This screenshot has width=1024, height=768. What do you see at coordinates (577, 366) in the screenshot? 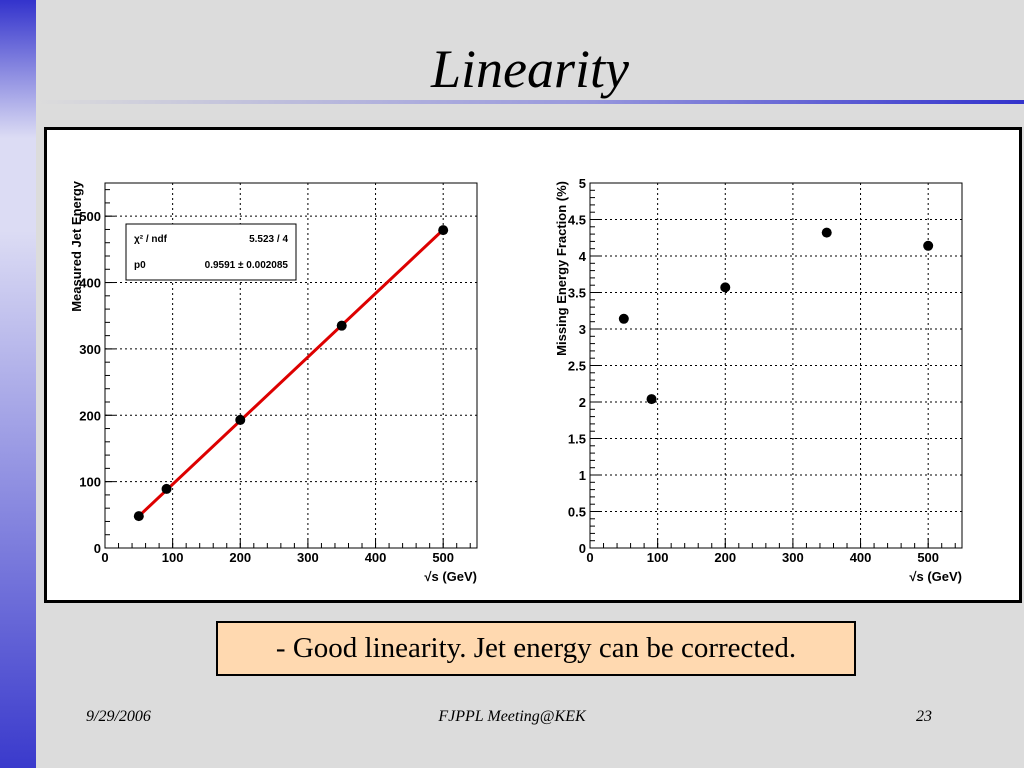
I see `chart2-y-tick-label: 2.5` at bounding box center [577, 366].